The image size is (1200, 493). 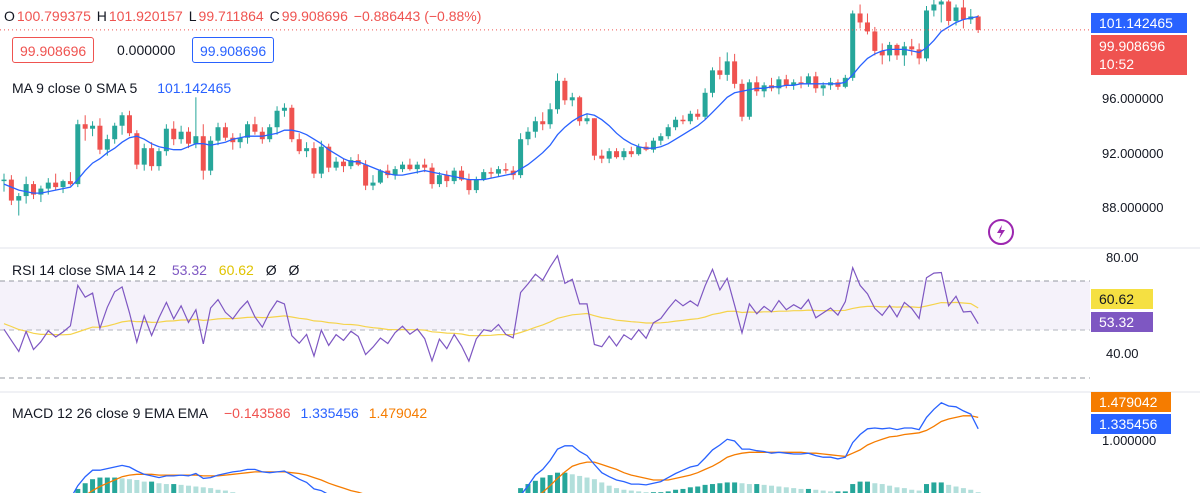 I want to click on price-axis-tick: 96.000000, so click(x=1133, y=98).